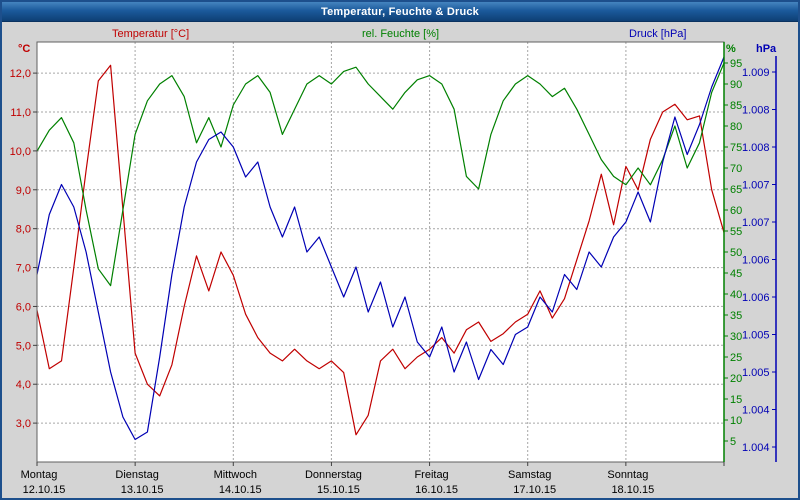  What do you see at coordinates (235, 475) in the screenshot?
I see `day-name-label: Mittwoch` at bounding box center [235, 475].